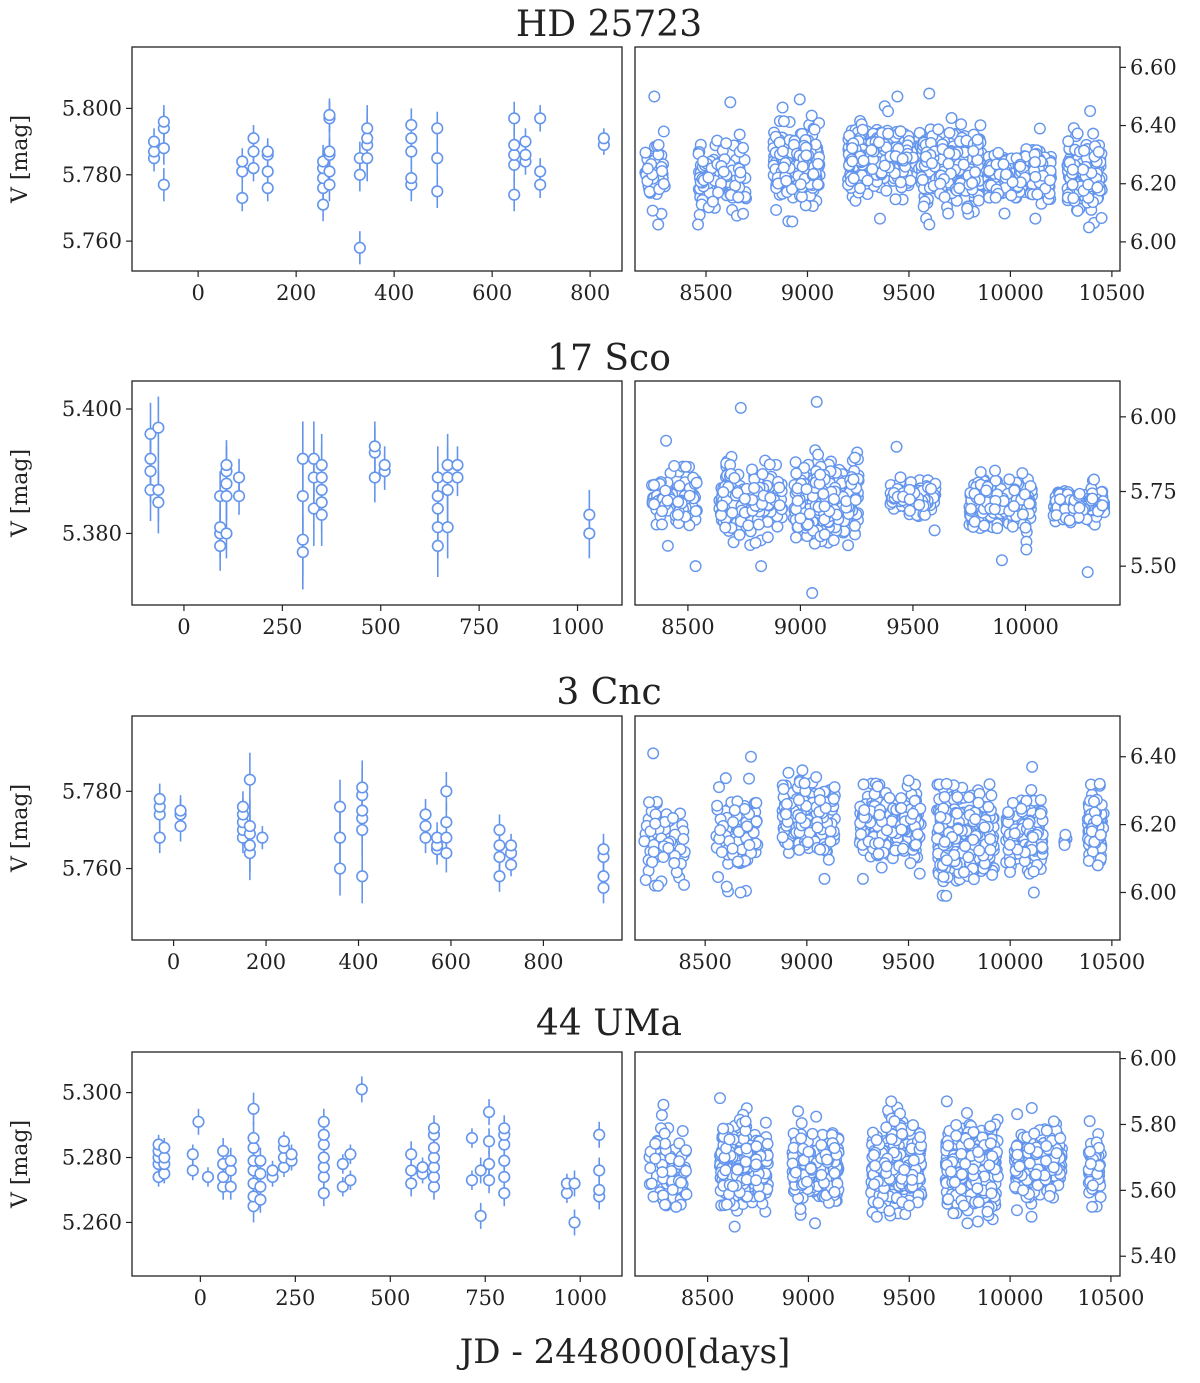 This screenshot has height=1383, width=1200. I want to click on left-panel-frame, so click(377, 828).